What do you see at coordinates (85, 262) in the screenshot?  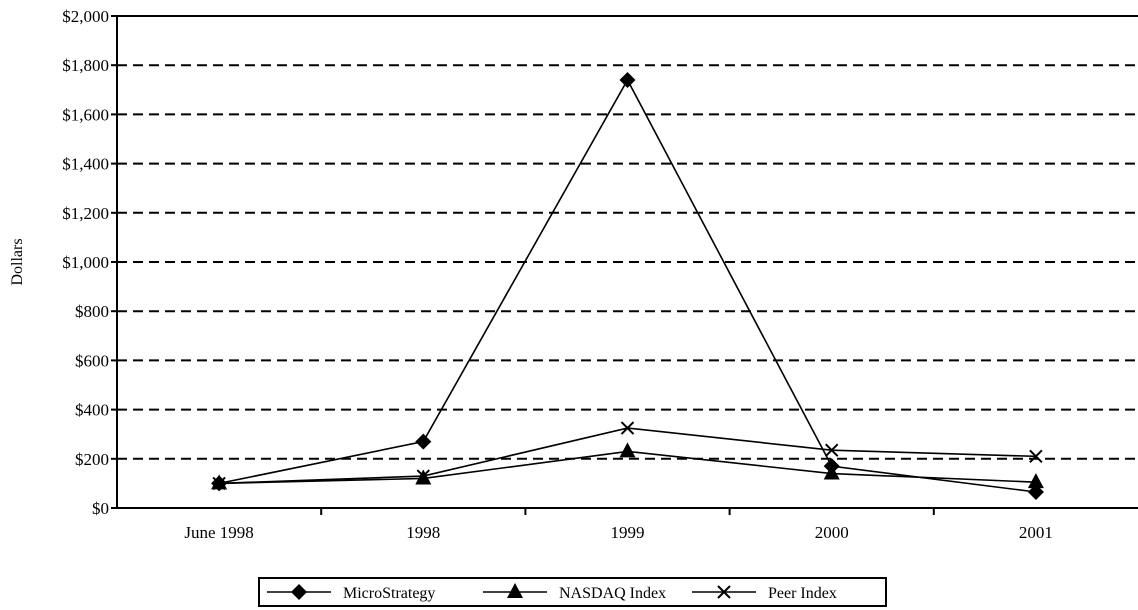 I see `y-tick-label: $1,000` at bounding box center [85, 262].